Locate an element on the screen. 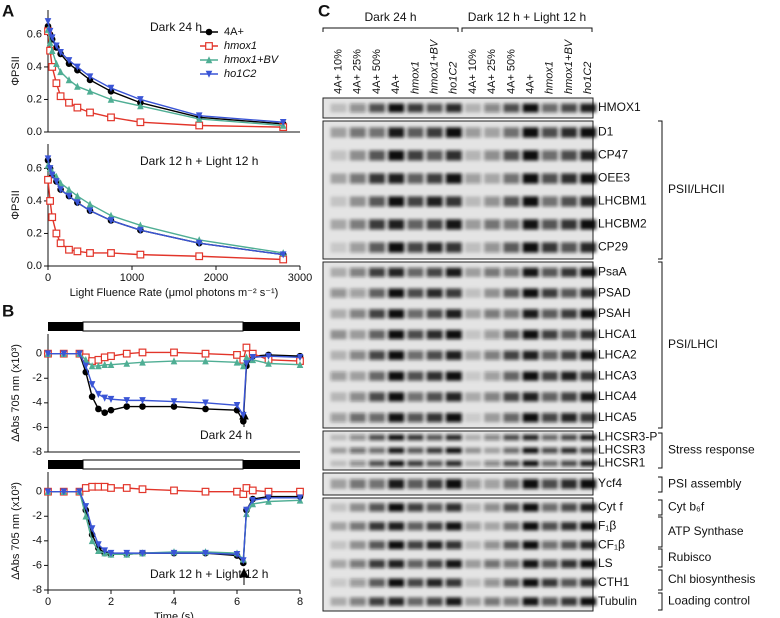  protein-label: LHCA3 is located at coordinates (617, 375).